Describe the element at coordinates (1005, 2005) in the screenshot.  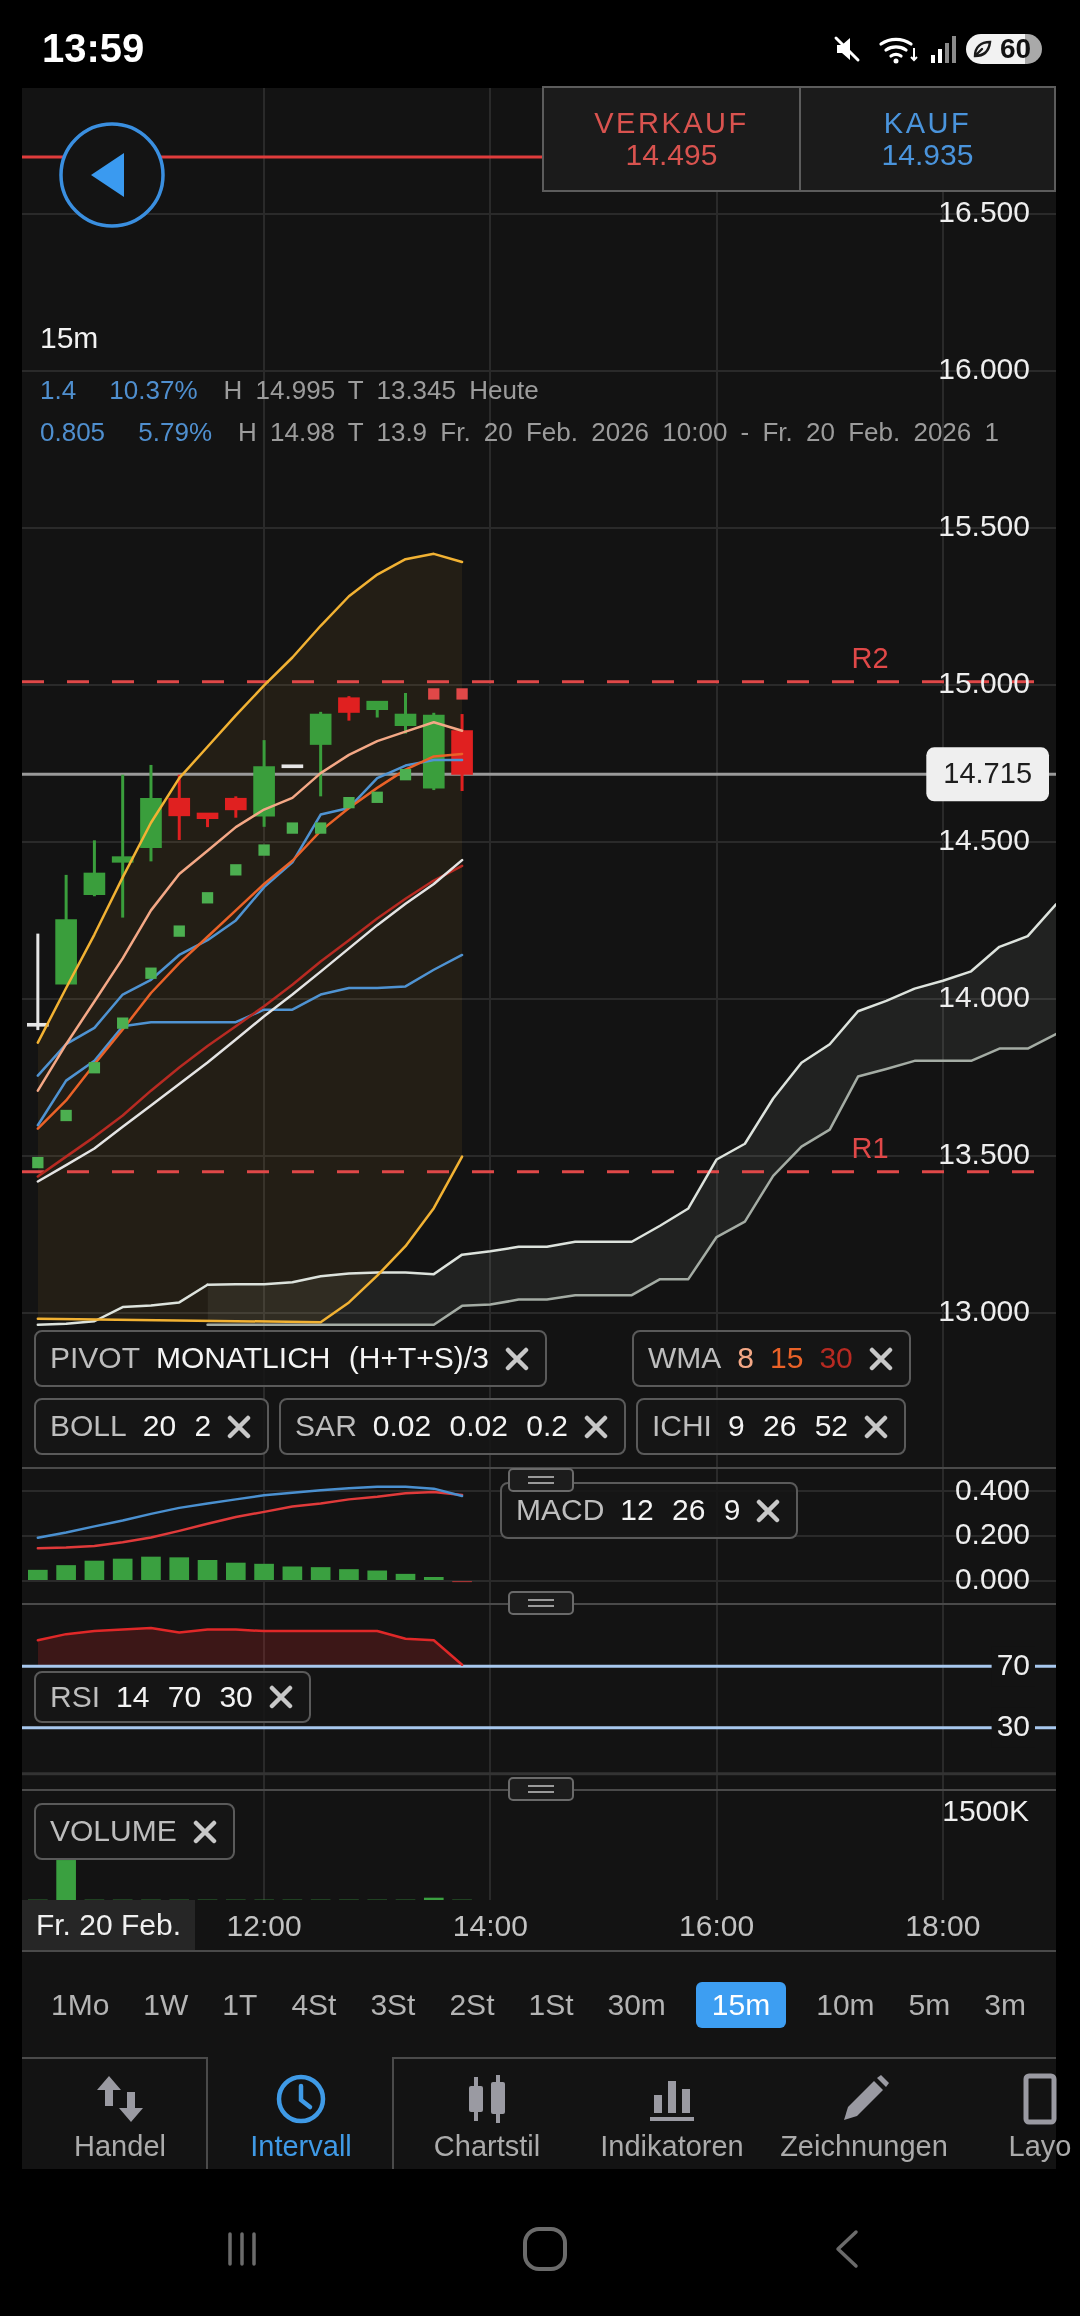
I see `text: 3m` at that location.